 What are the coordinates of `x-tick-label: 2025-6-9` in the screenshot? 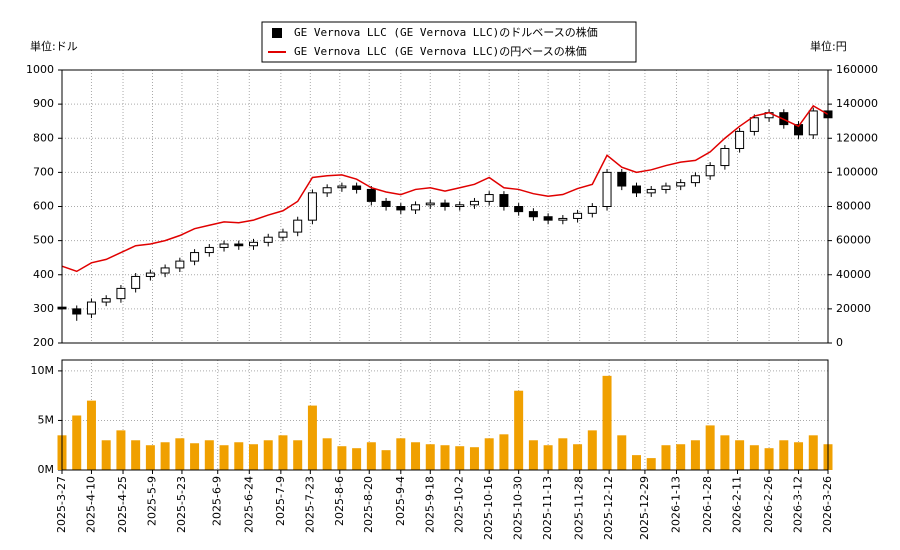 It's located at (217, 501).